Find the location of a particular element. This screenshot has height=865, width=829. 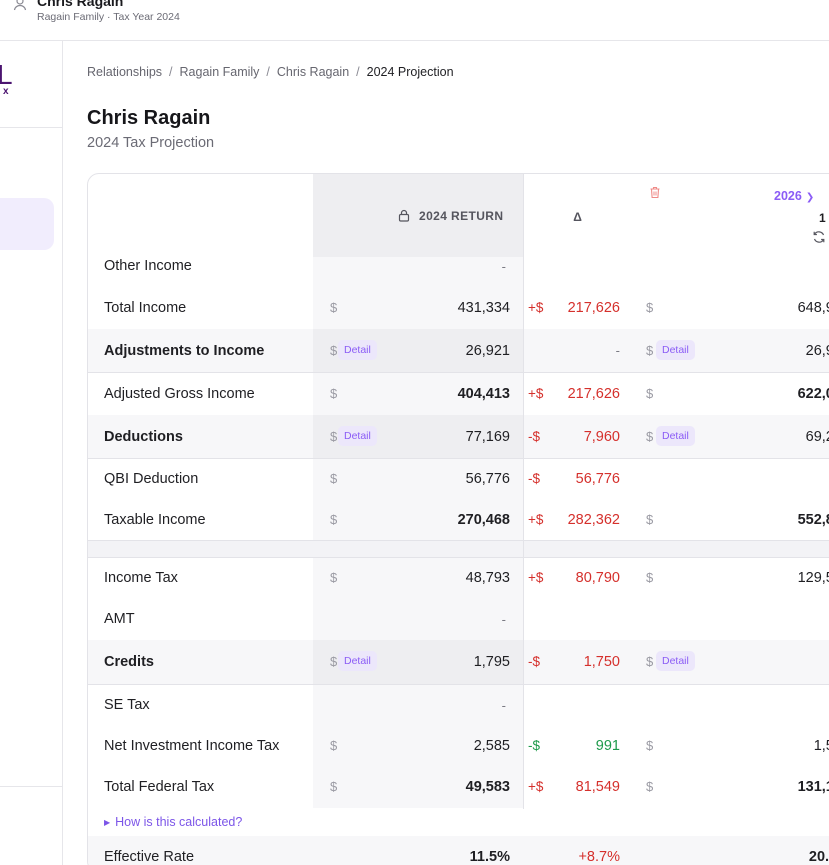

year-select-value: 2026 is located at coordinates (788, 196).